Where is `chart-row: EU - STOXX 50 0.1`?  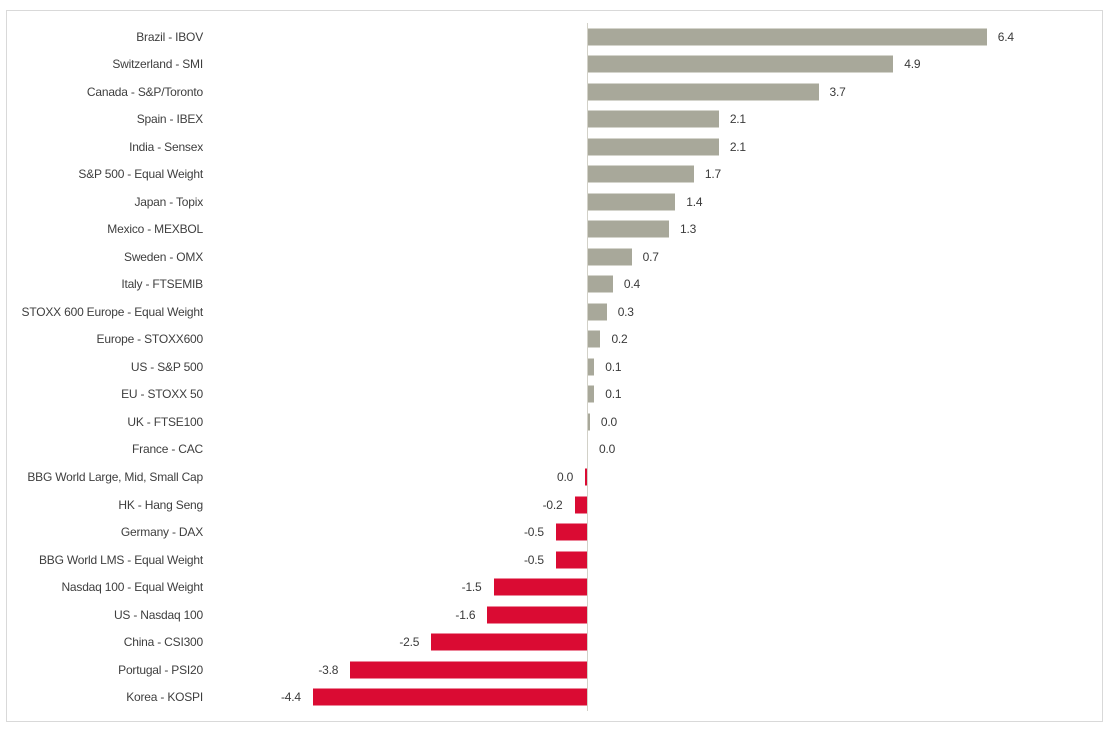 chart-row: EU - STOXX 50 0.1 is located at coordinates (554, 395).